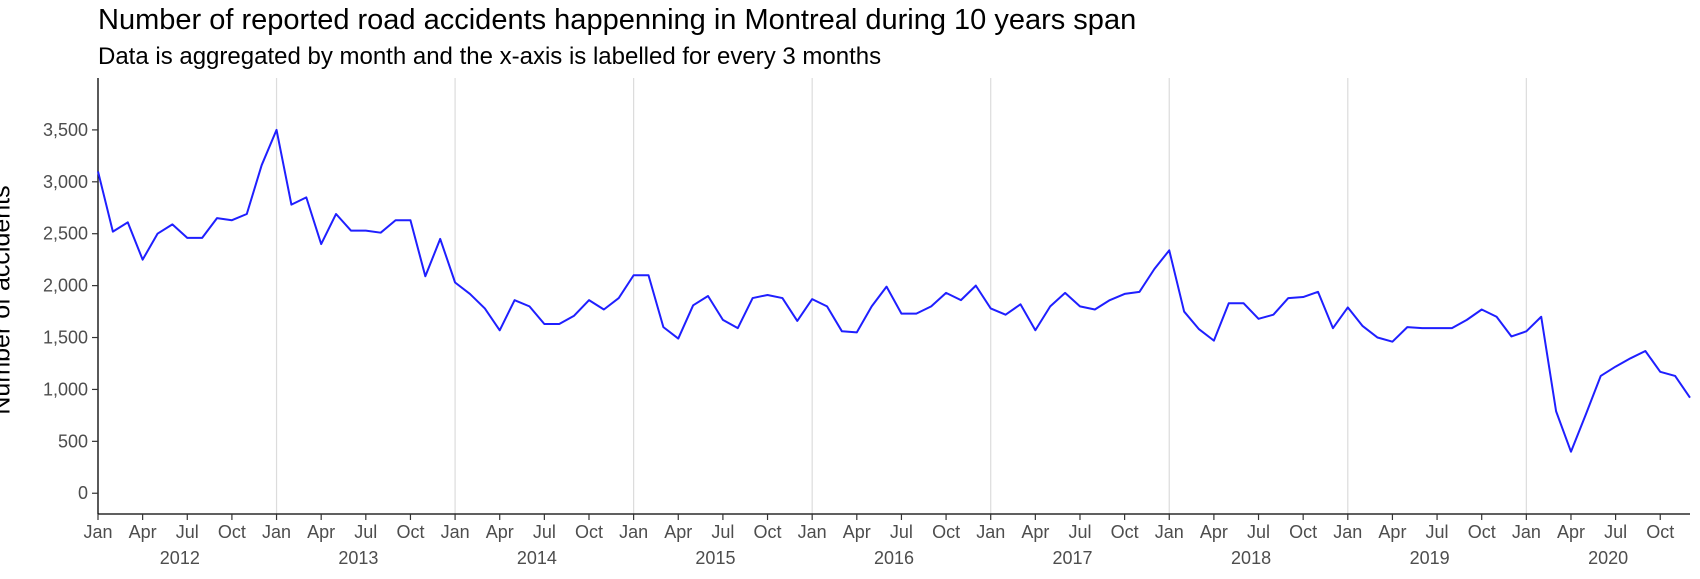 The height and width of the screenshot is (579, 1700). I want to click on x-year-label: 2014, so click(537, 558).